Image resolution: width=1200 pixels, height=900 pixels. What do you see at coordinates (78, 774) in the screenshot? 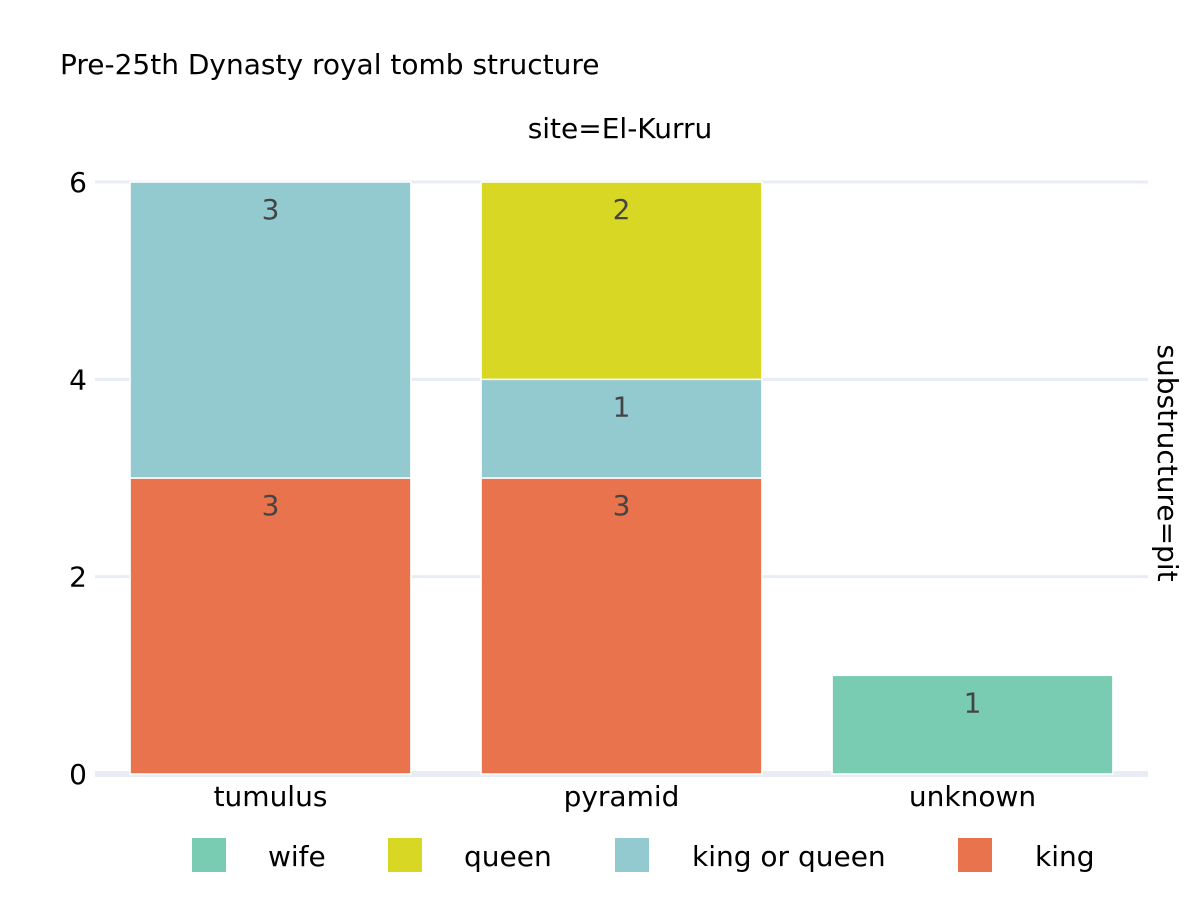
I see `y-tick-label: 0` at bounding box center [78, 774].